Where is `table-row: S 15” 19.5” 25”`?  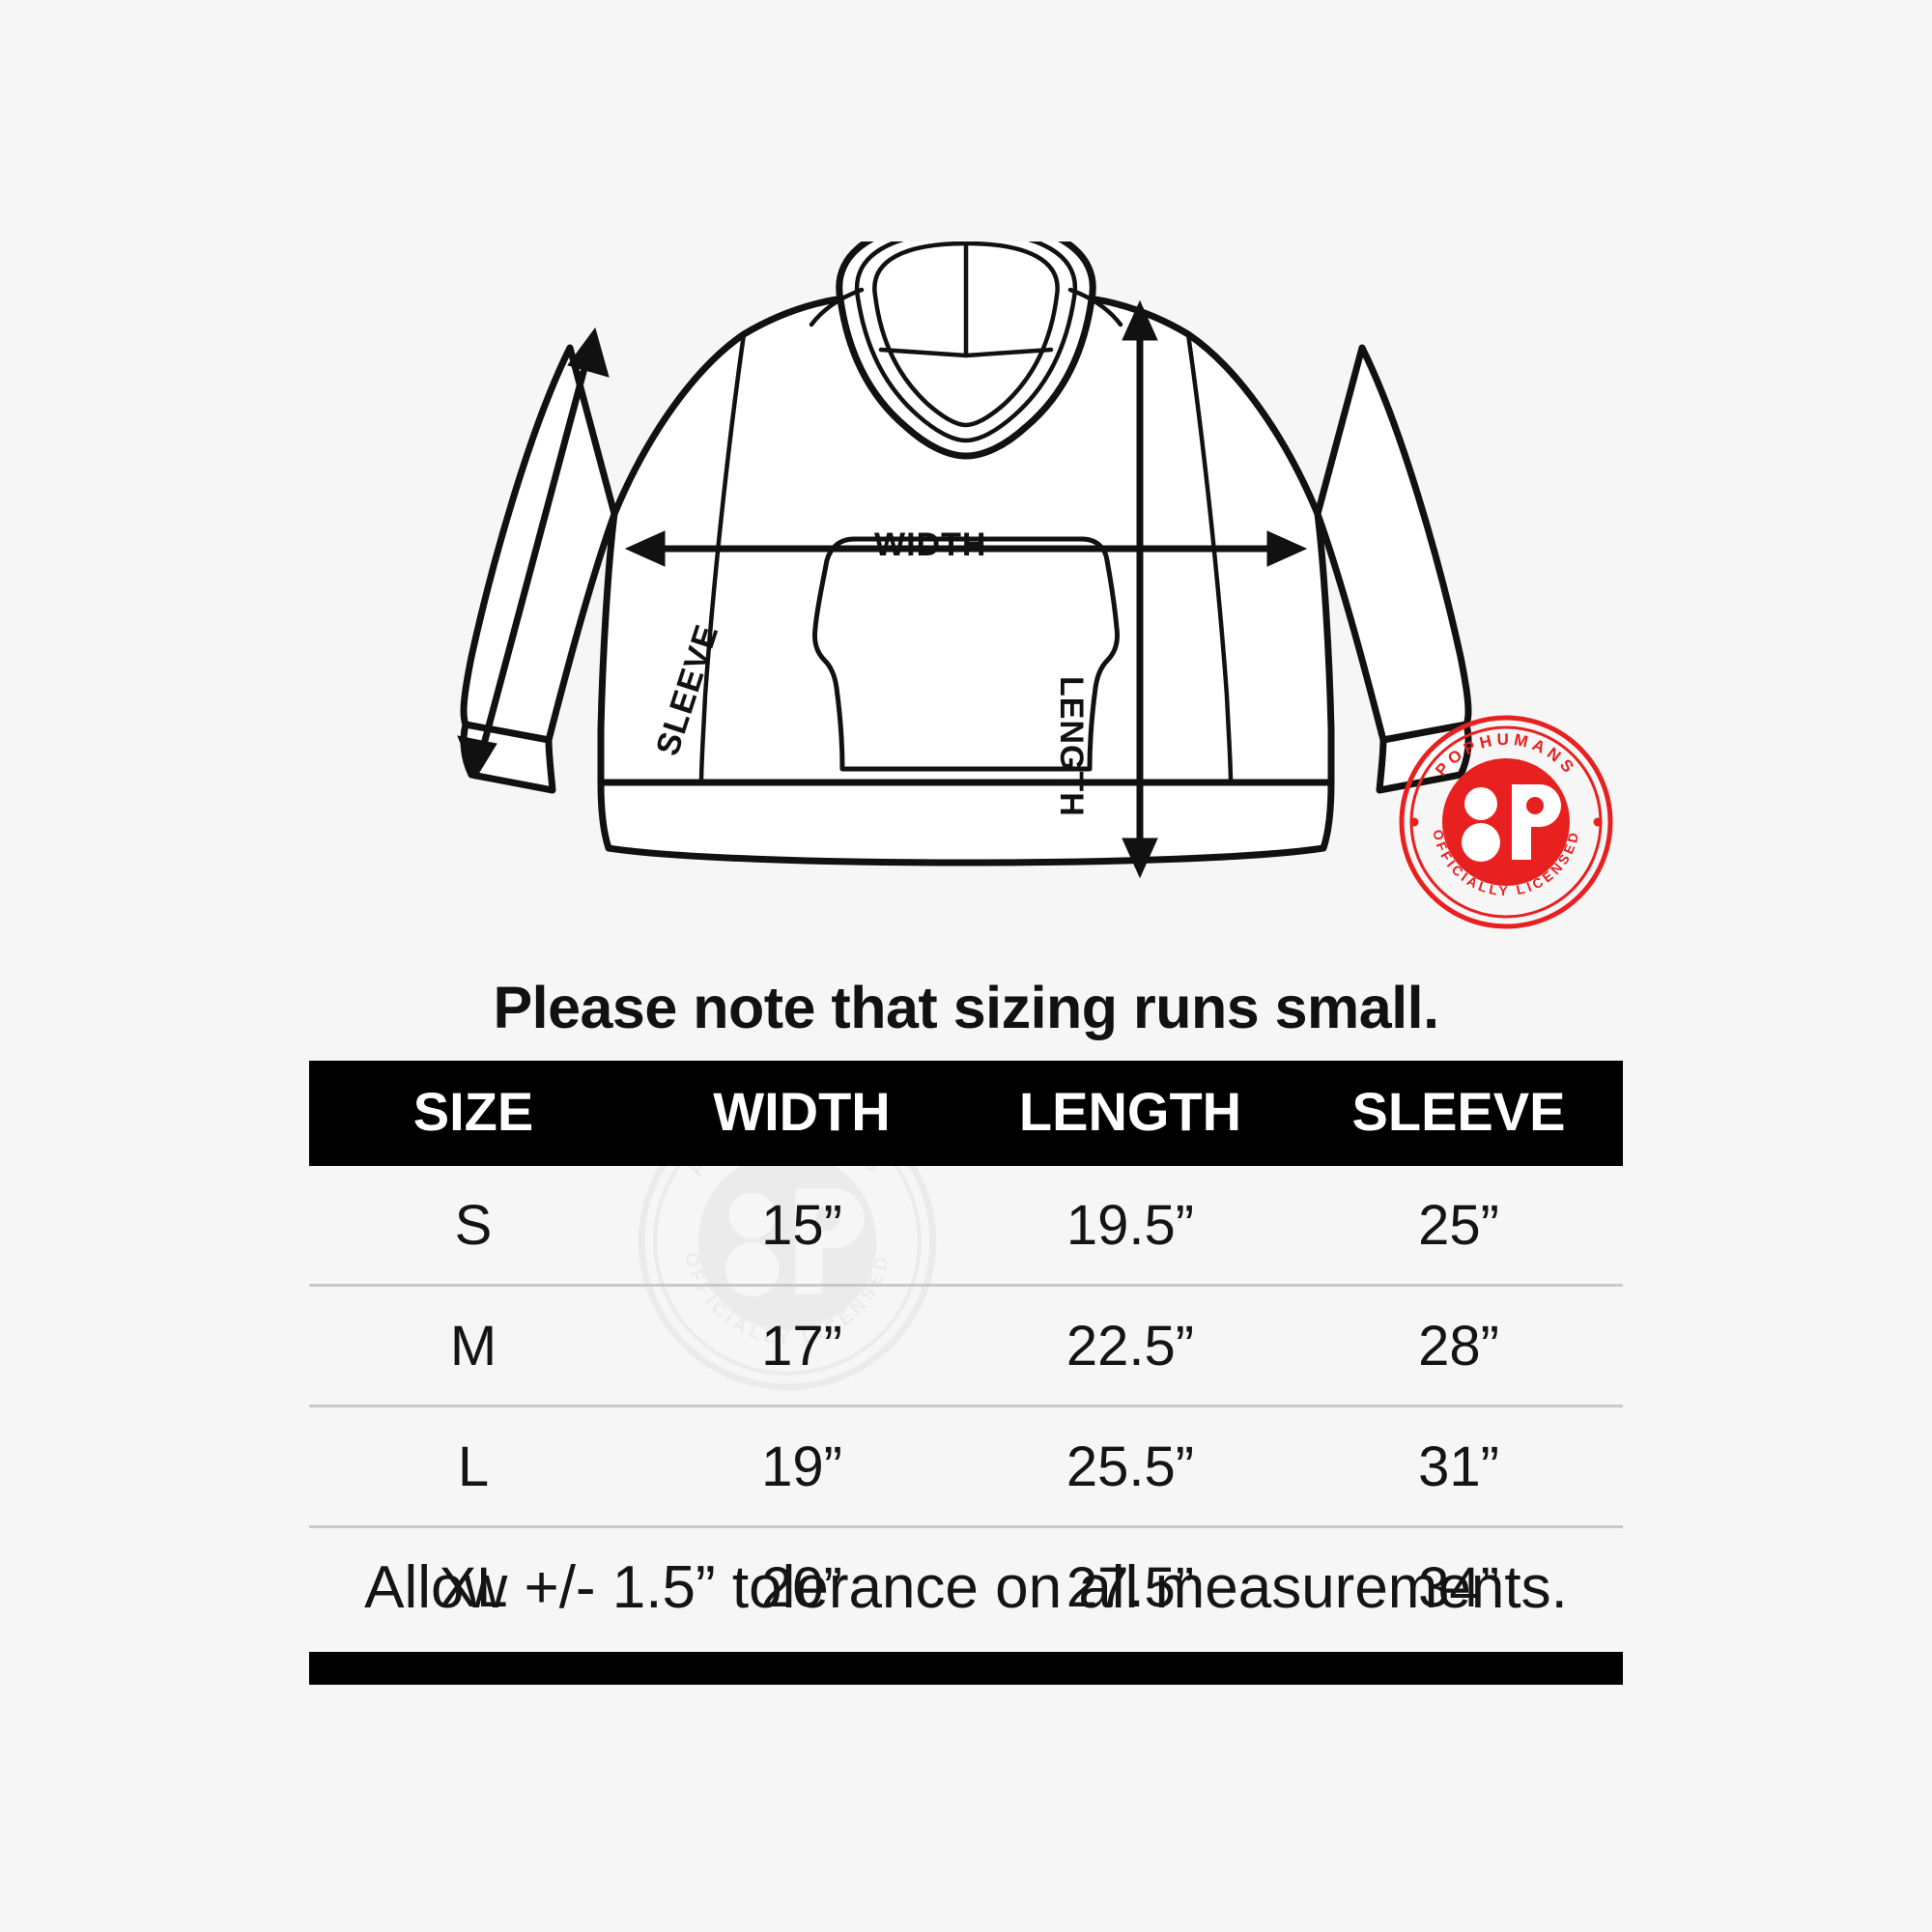
table-row: S 15” 19.5” 25” is located at coordinates (966, 1226).